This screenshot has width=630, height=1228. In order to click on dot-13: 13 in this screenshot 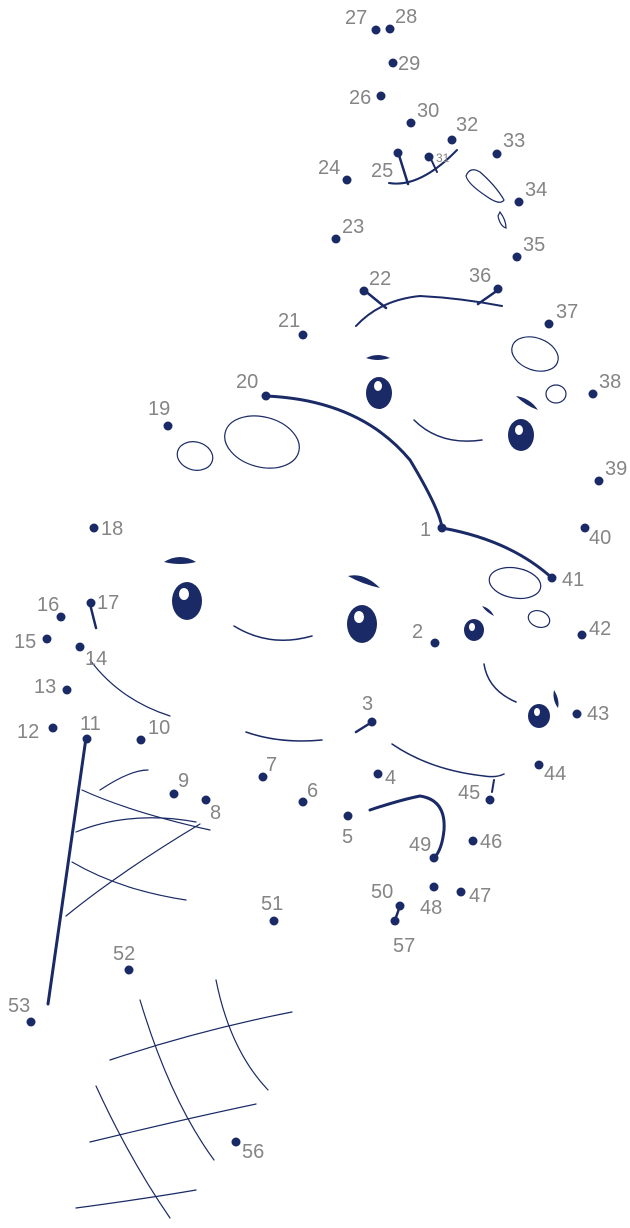, I will do `click(53, 687)`.